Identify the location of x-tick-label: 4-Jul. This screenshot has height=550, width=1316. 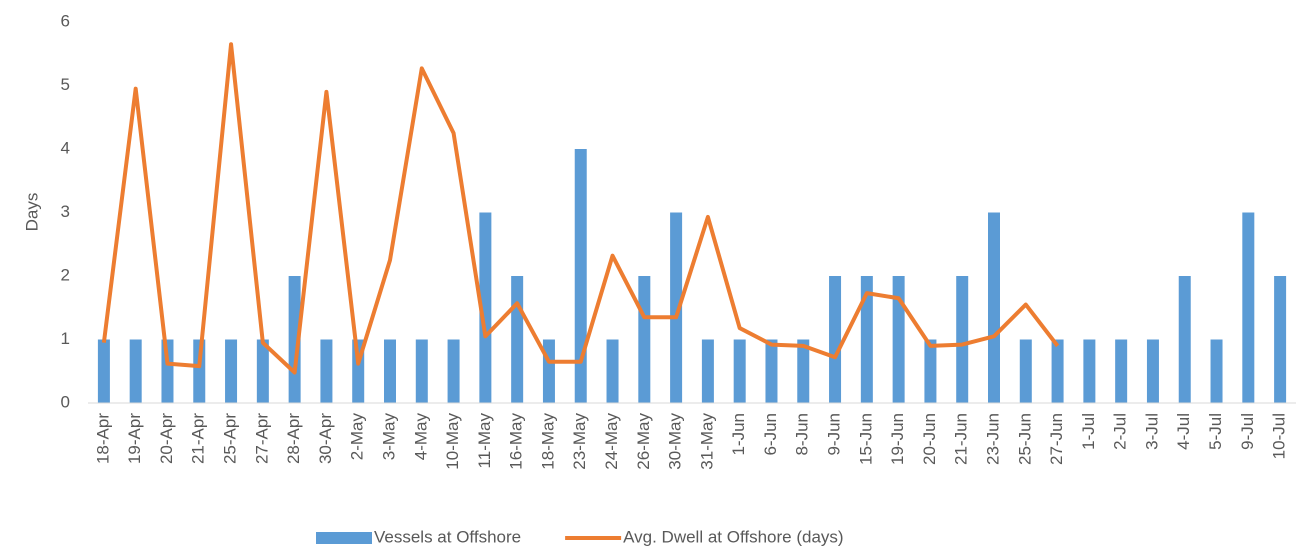
(1183, 431).